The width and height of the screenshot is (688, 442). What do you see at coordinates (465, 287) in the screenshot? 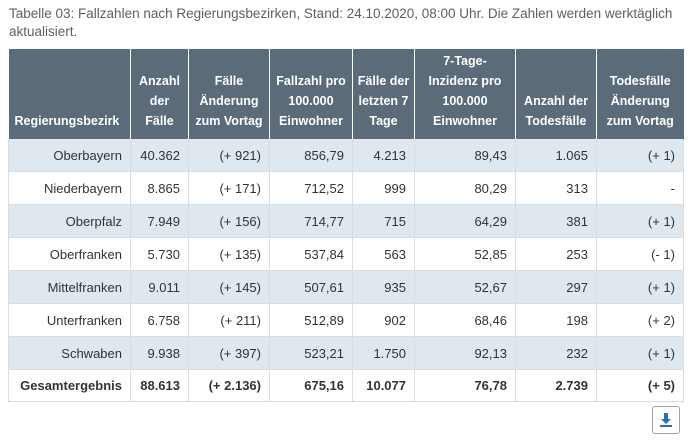
I see `table-cell: 52,67` at bounding box center [465, 287].